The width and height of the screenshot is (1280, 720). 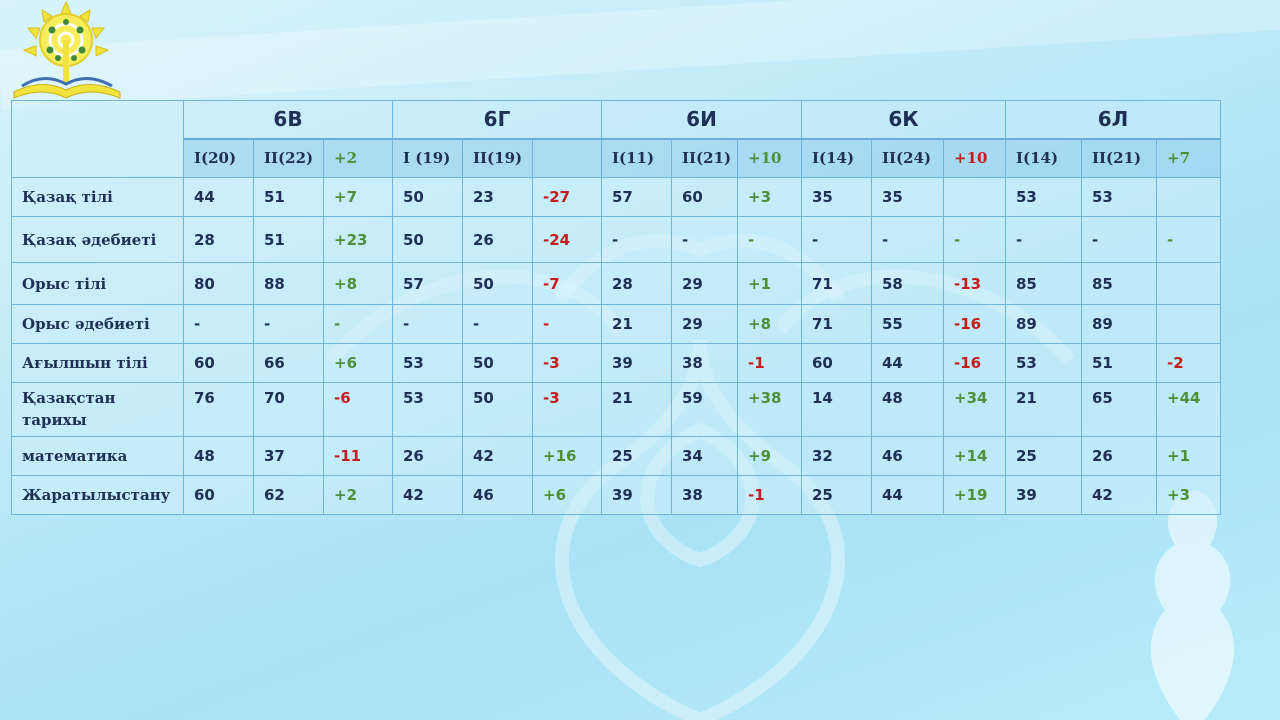 What do you see at coordinates (97, 283) in the screenshot?
I see `subject-name: Орыс тілі` at bounding box center [97, 283].